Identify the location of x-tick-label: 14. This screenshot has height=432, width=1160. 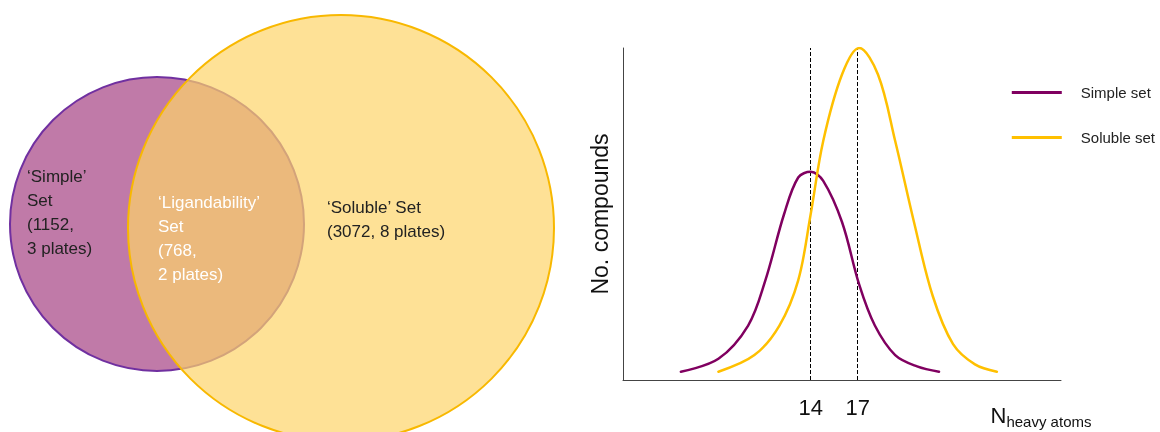
(810, 407).